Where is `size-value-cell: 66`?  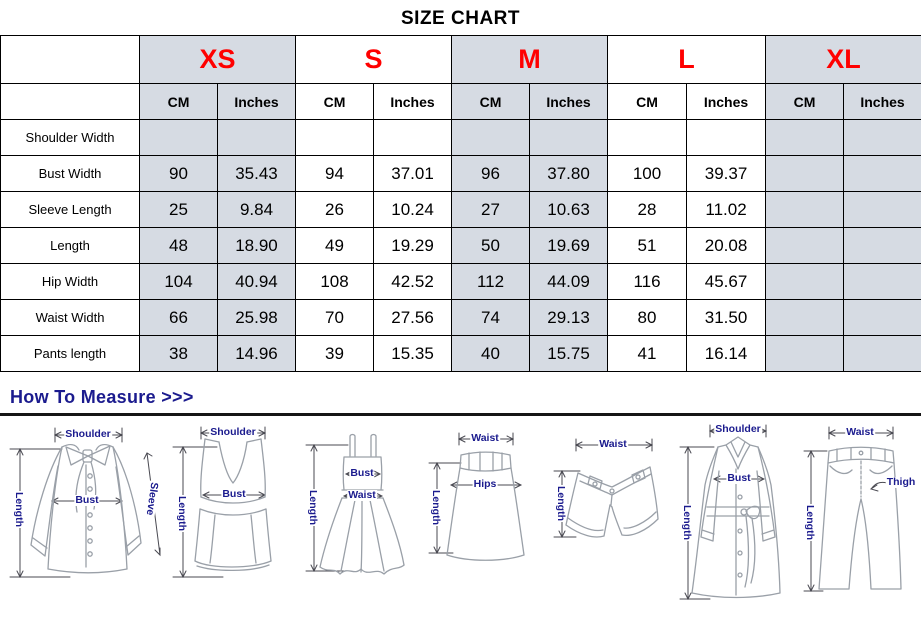
size-value-cell: 66 is located at coordinates (178, 317).